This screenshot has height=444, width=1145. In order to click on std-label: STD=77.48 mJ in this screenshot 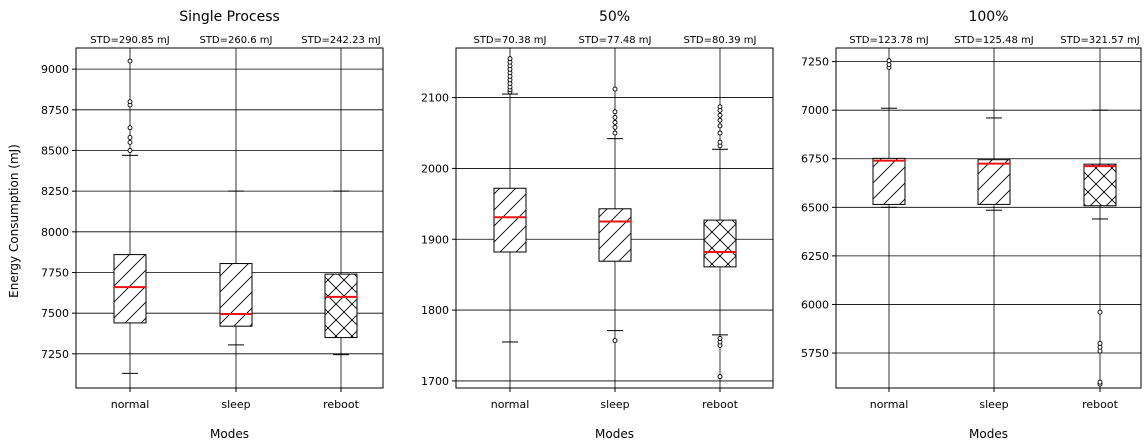, I will do `click(614, 40)`.